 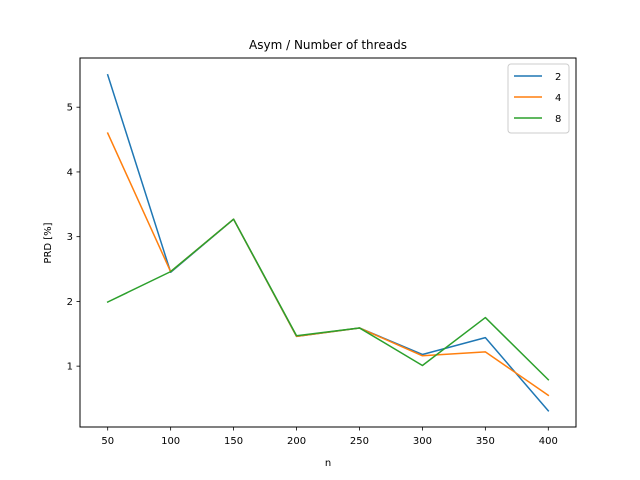 I want to click on x-tick-label: 200, so click(x=296, y=441).